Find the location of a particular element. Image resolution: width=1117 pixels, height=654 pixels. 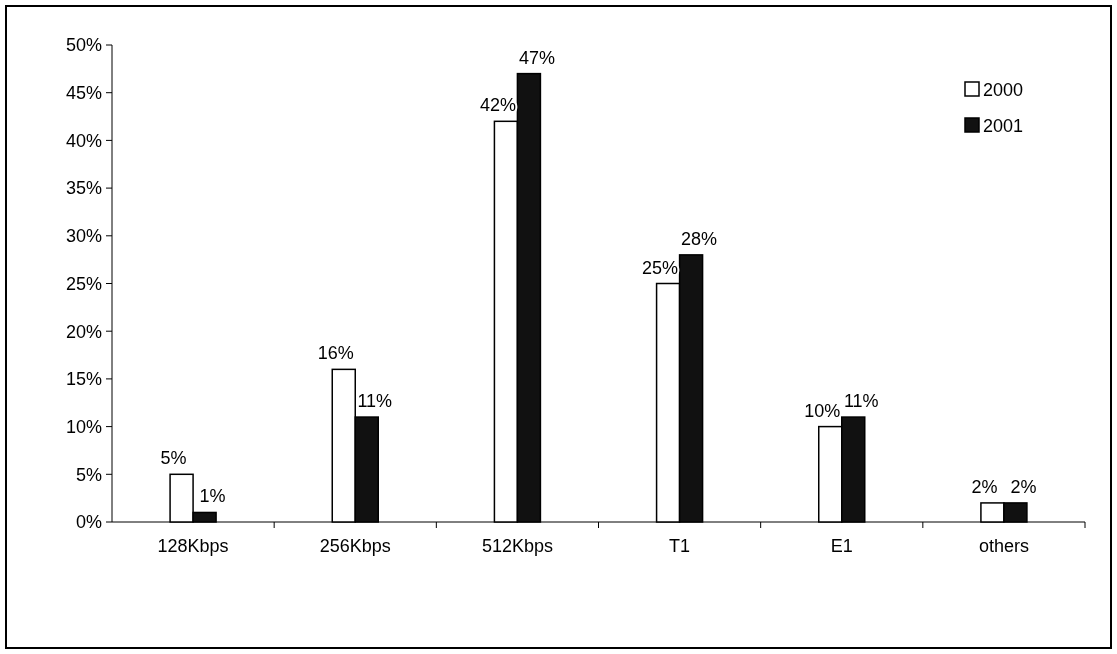

legend-label: 2001 is located at coordinates (1003, 126).